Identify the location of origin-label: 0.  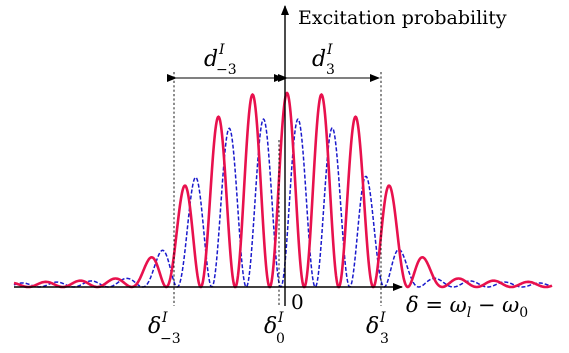
(297, 302).